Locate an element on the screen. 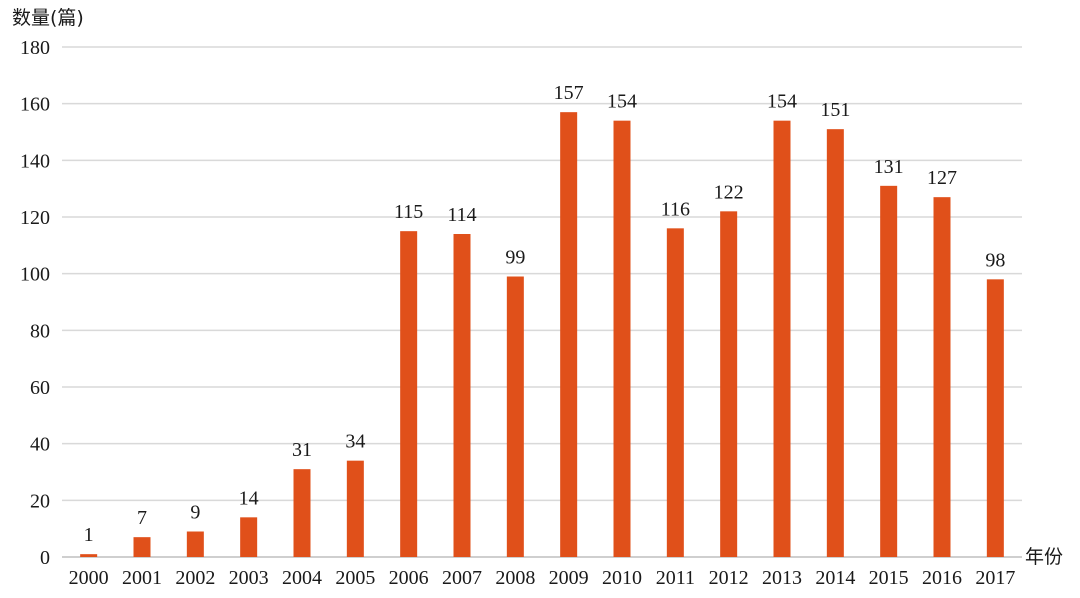 This screenshot has width=1080, height=598. data-label: 31 is located at coordinates (302, 450).